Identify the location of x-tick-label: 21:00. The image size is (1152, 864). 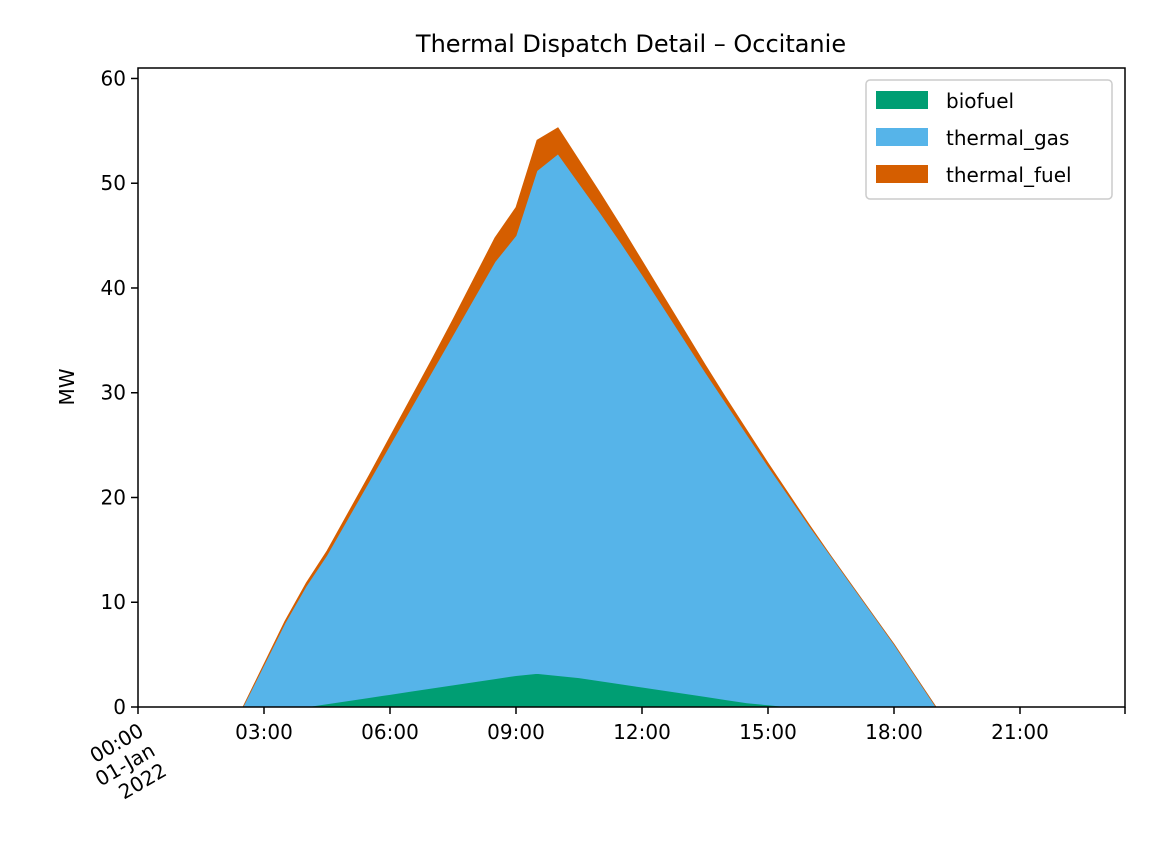
(1020, 732).